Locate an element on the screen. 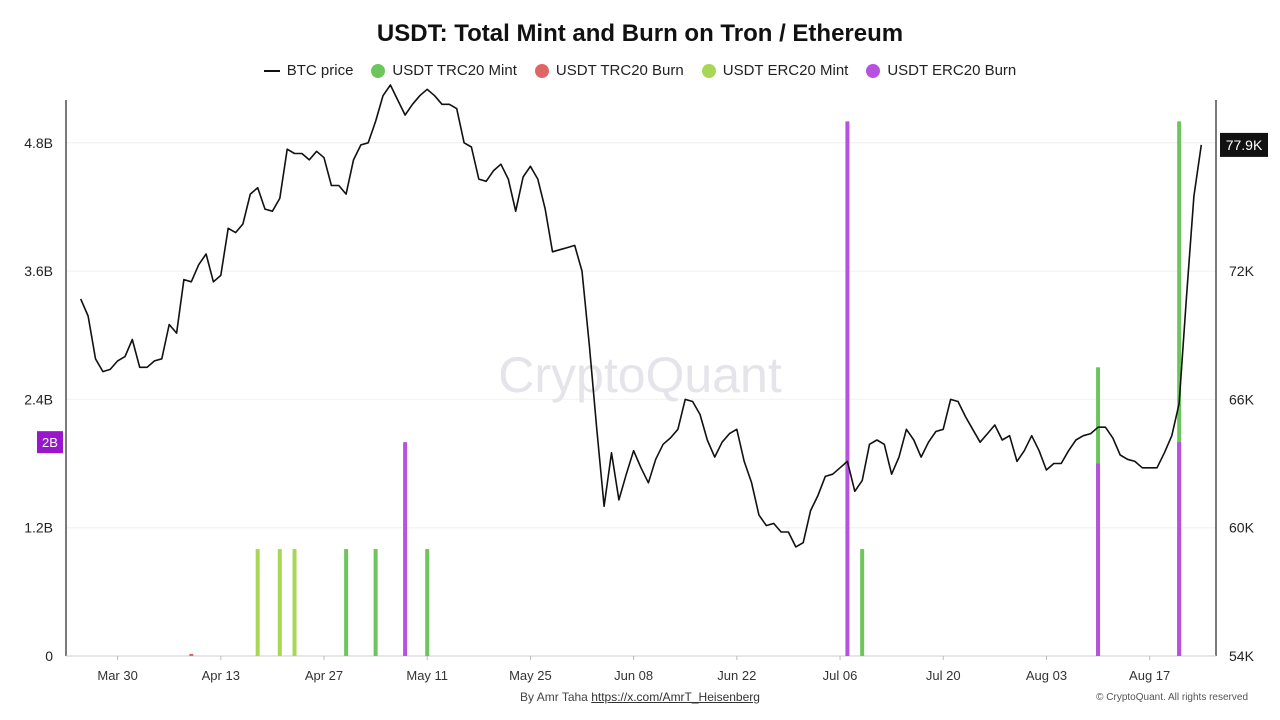 This screenshot has width=1280, height=720. y-left-marker-badge is located at coordinates (50, 442).